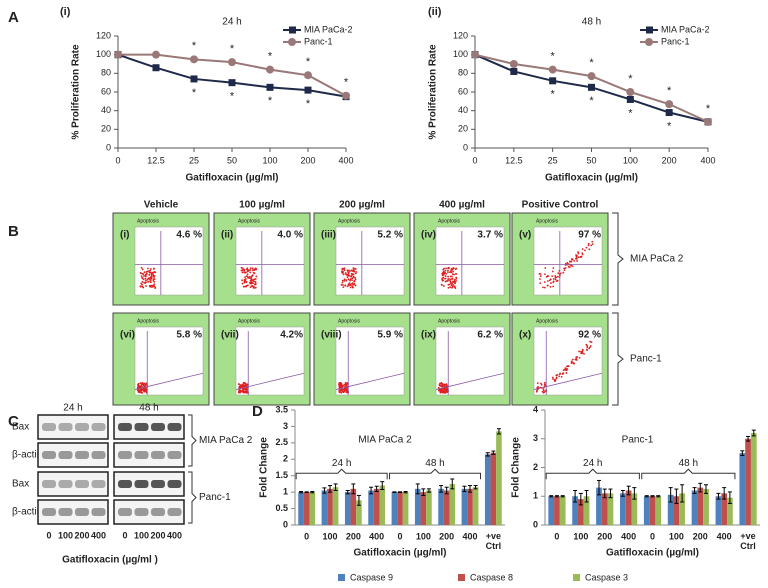  I want to click on point-marker, so click(308, 90).